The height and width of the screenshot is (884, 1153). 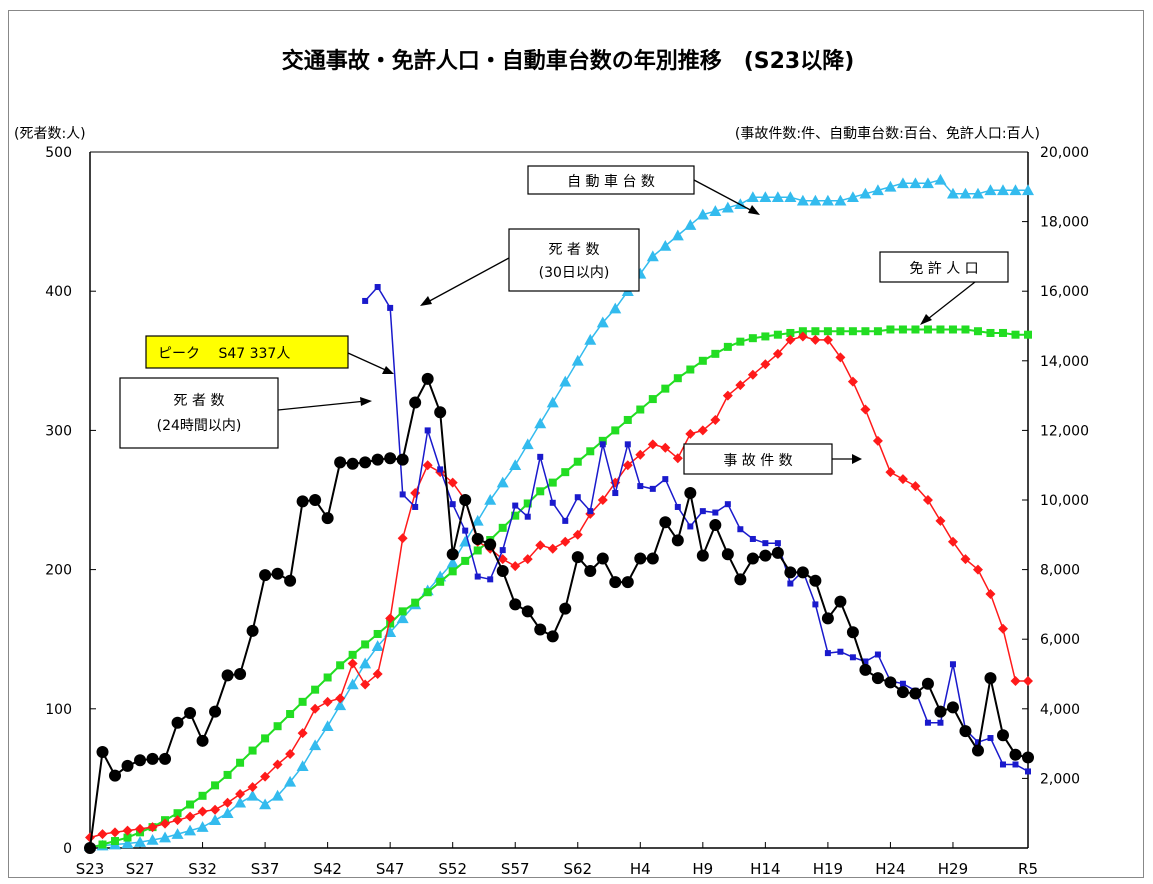 I want to click on annotation-peak: ピーク S47 337人, so click(x=269, y=354).